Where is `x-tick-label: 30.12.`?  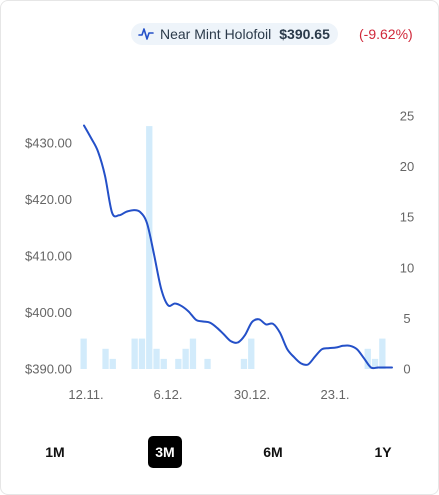 x-tick-label: 30.12. is located at coordinates (252, 394).